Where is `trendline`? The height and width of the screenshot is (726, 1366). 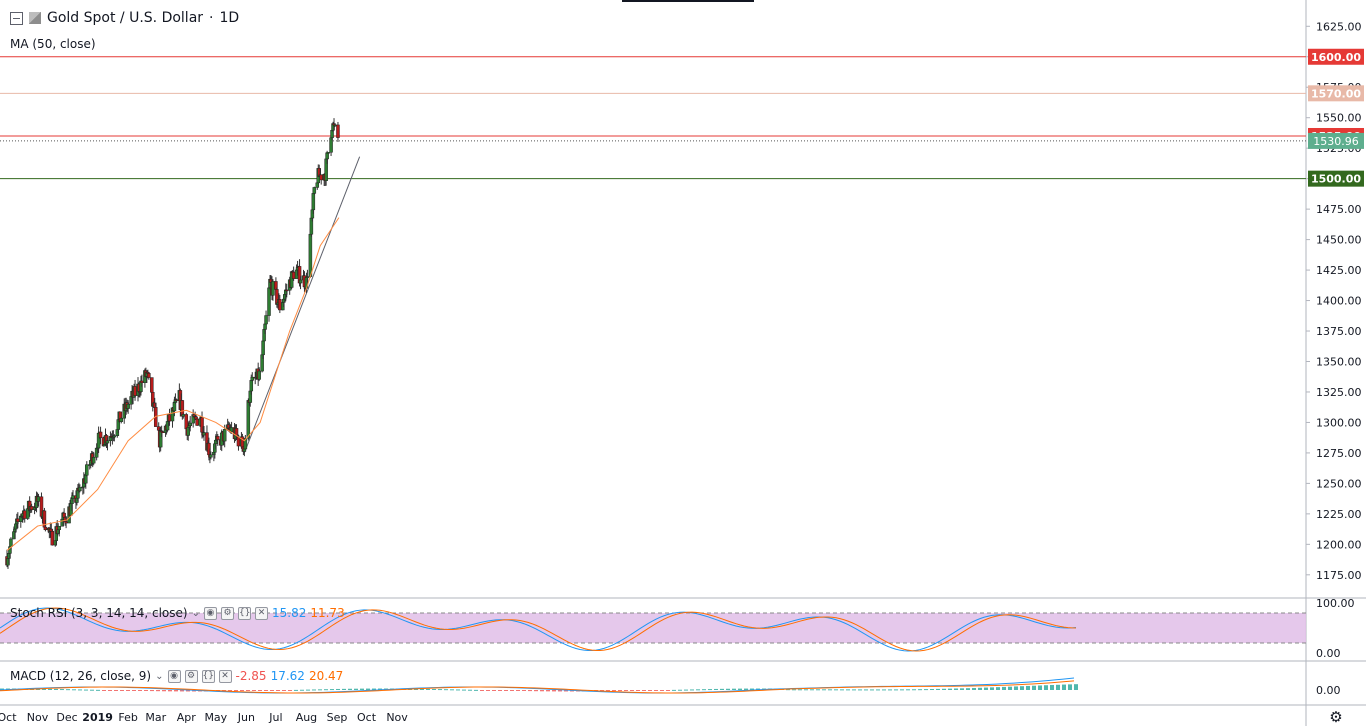 trendline is located at coordinates (302, 305).